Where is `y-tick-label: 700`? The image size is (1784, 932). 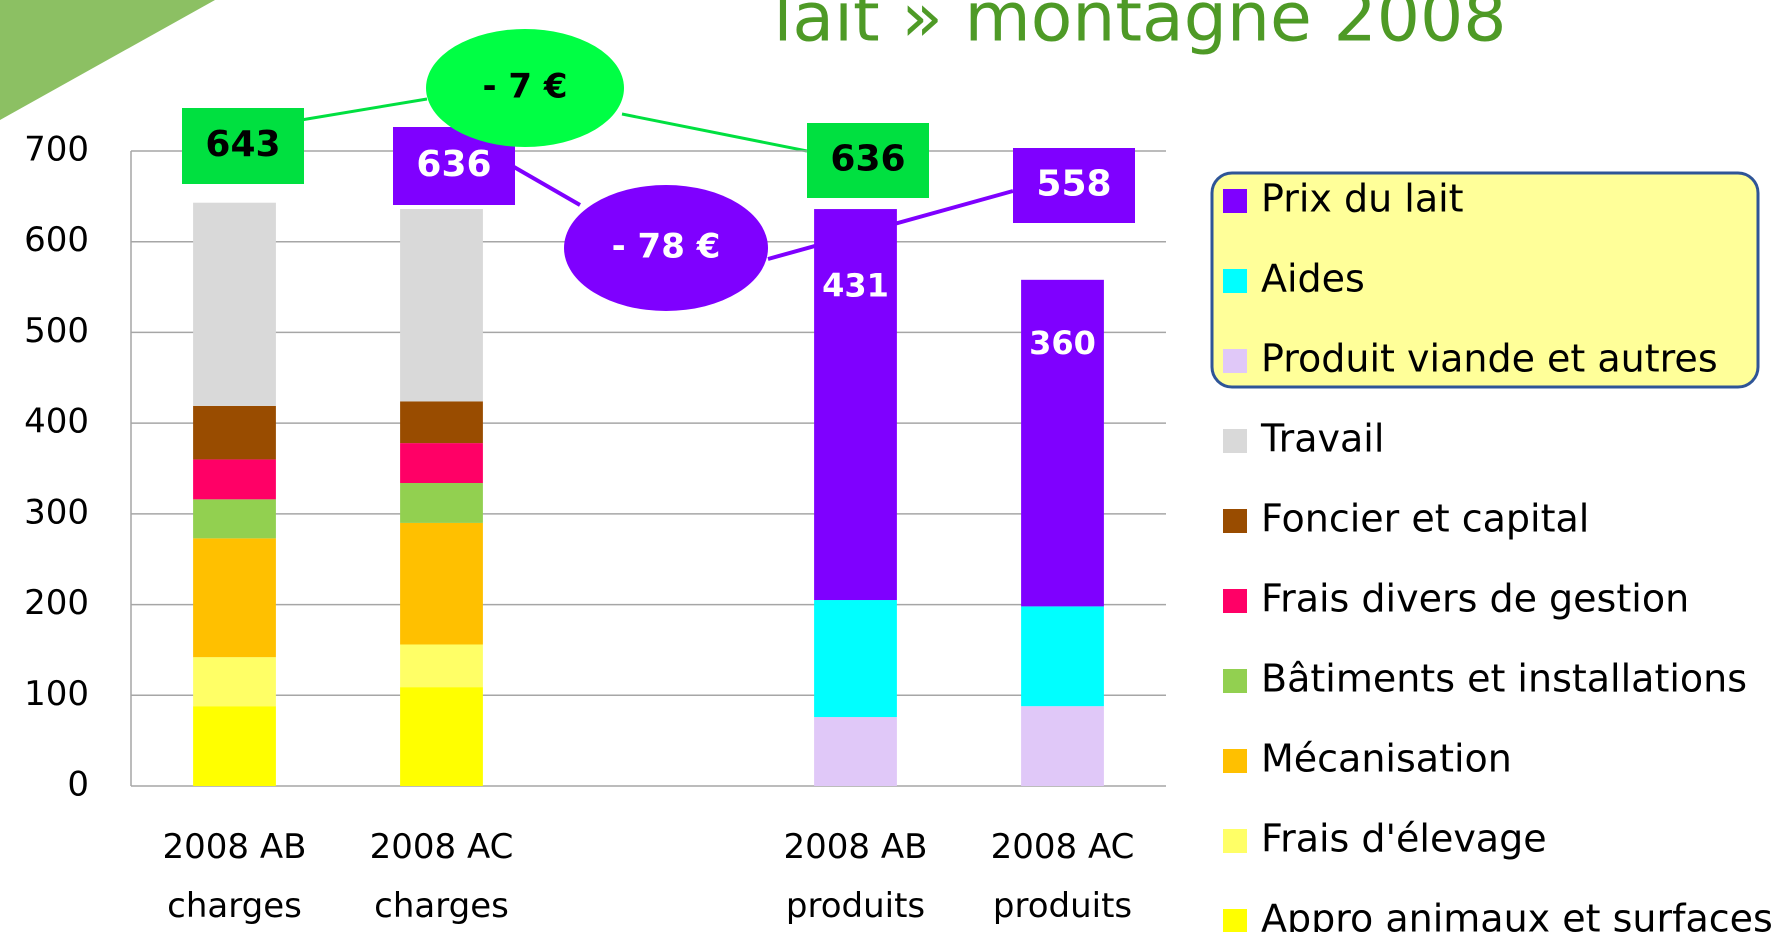
y-tick-label: 700 is located at coordinates (56, 150).